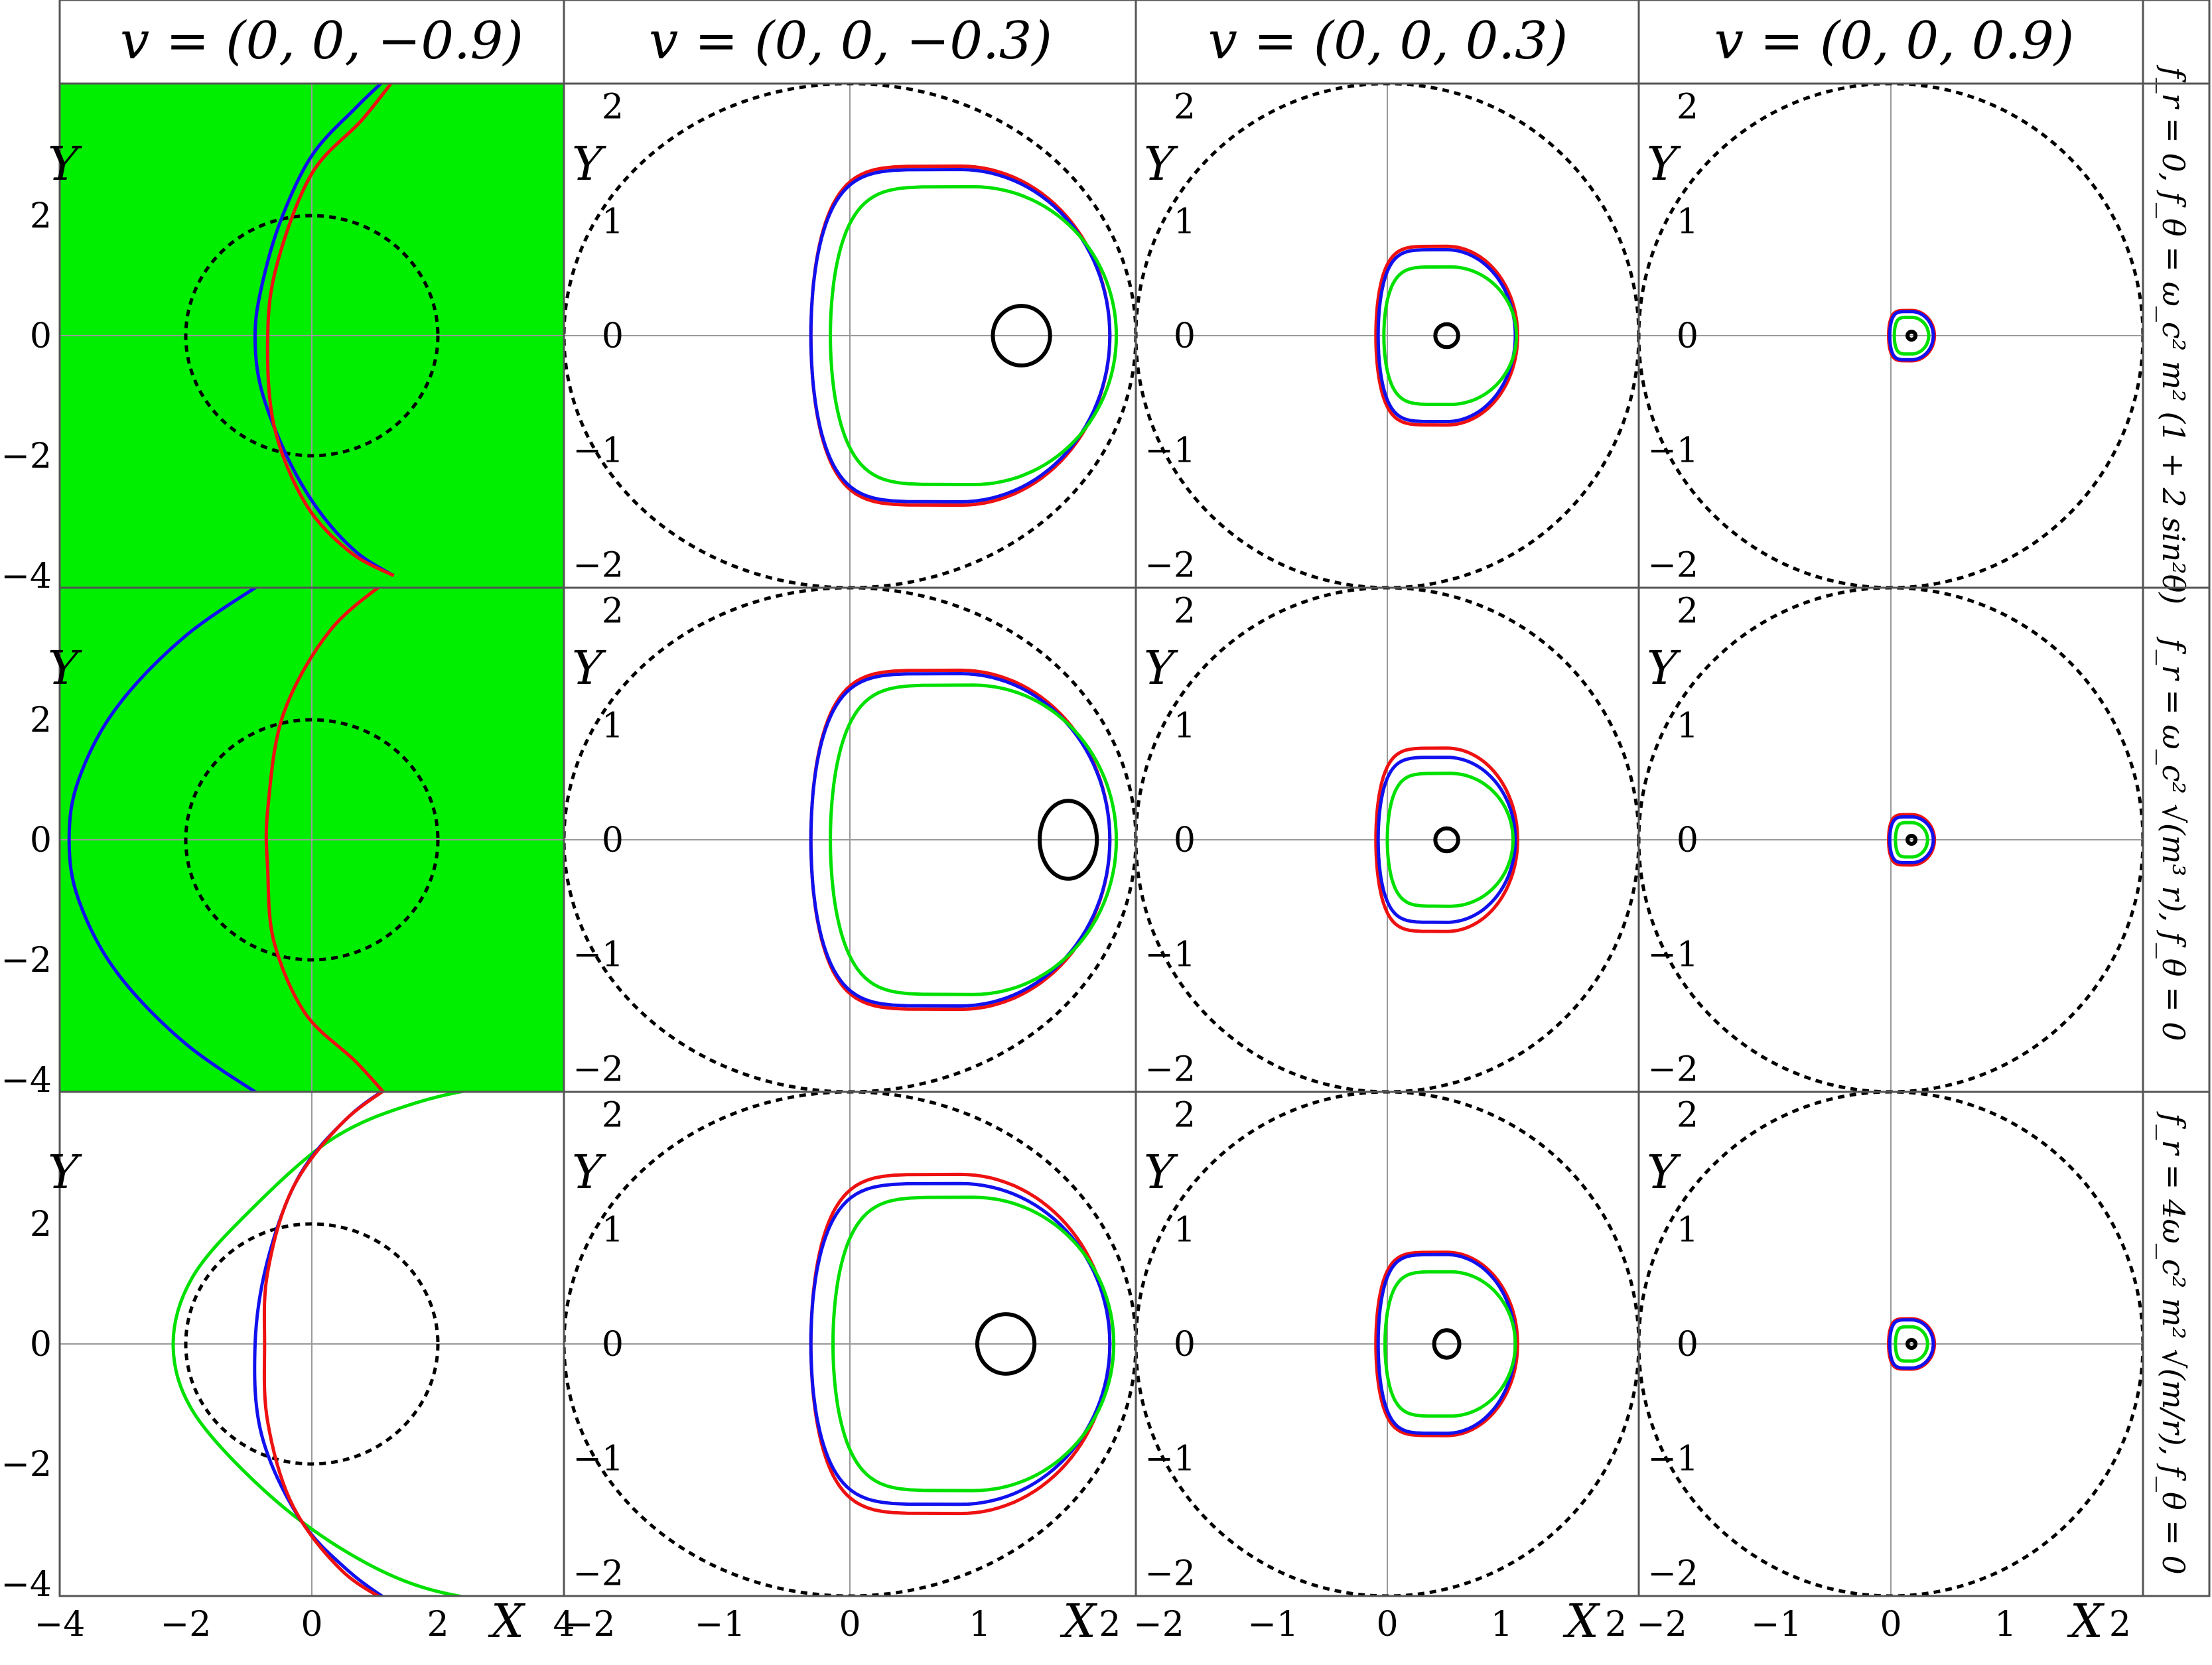 The height and width of the screenshot is (1665, 2212). What do you see at coordinates (974, 839) in the screenshot?
I see `series-green-r2c2` at bounding box center [974, 839].